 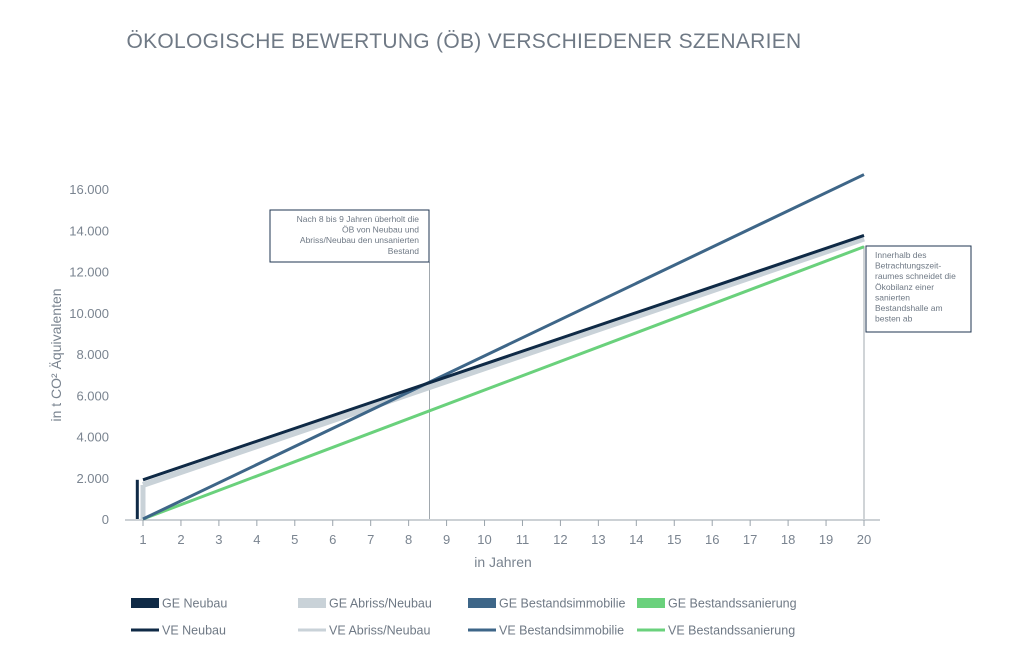 What do you see at coordinates (562, 604) in the screenshot?
I see `legend-label: GE Bestandsimmobilie` at bounding box center [562, 604].